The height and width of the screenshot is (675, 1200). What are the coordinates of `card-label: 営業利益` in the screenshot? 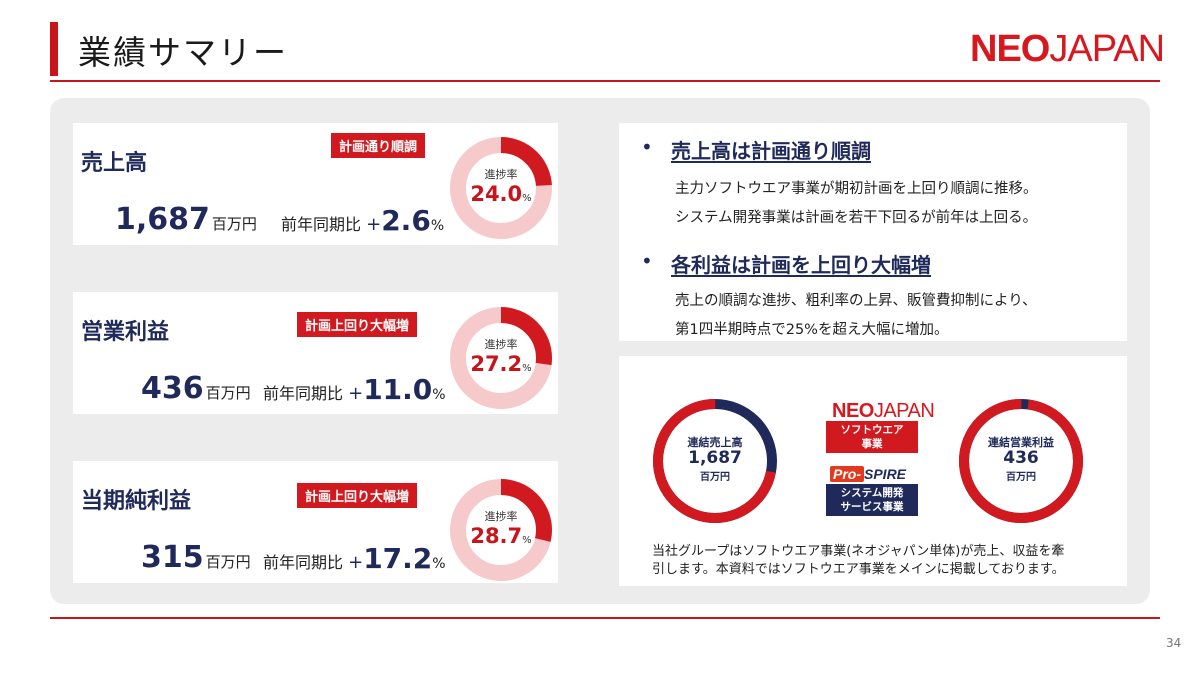 It's located at (125, 332).